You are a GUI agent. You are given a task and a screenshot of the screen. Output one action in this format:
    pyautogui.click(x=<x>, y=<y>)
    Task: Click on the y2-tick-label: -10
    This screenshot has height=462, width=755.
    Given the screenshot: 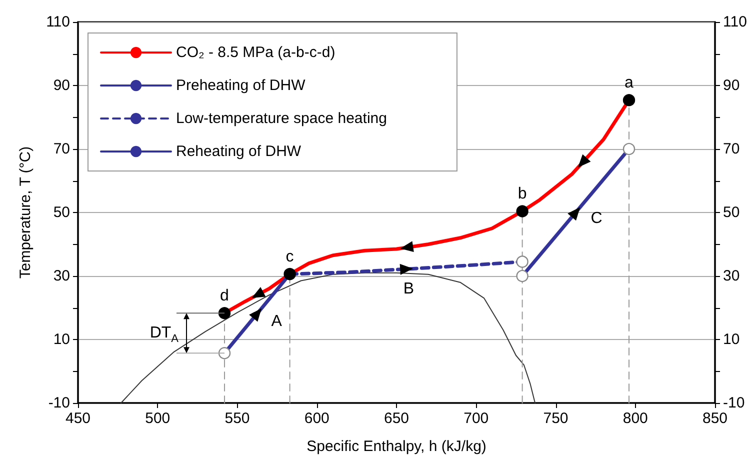 What is the action you would take?
    pyautogui.click(x=734, y=403)
    